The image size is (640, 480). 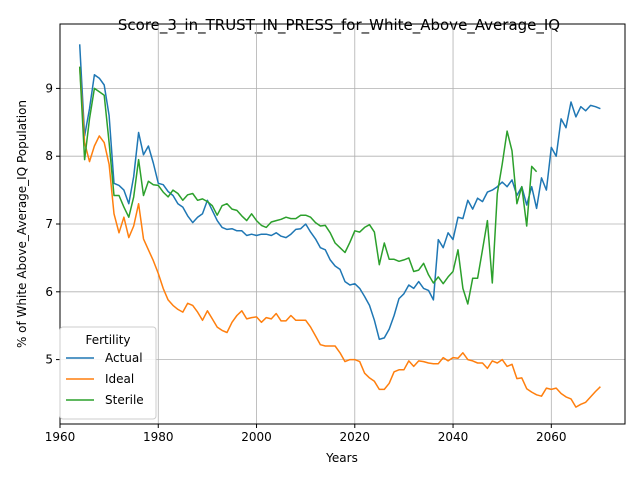 I want to click on legend-label-sterile: Sterile, so click(x=124, y=400).